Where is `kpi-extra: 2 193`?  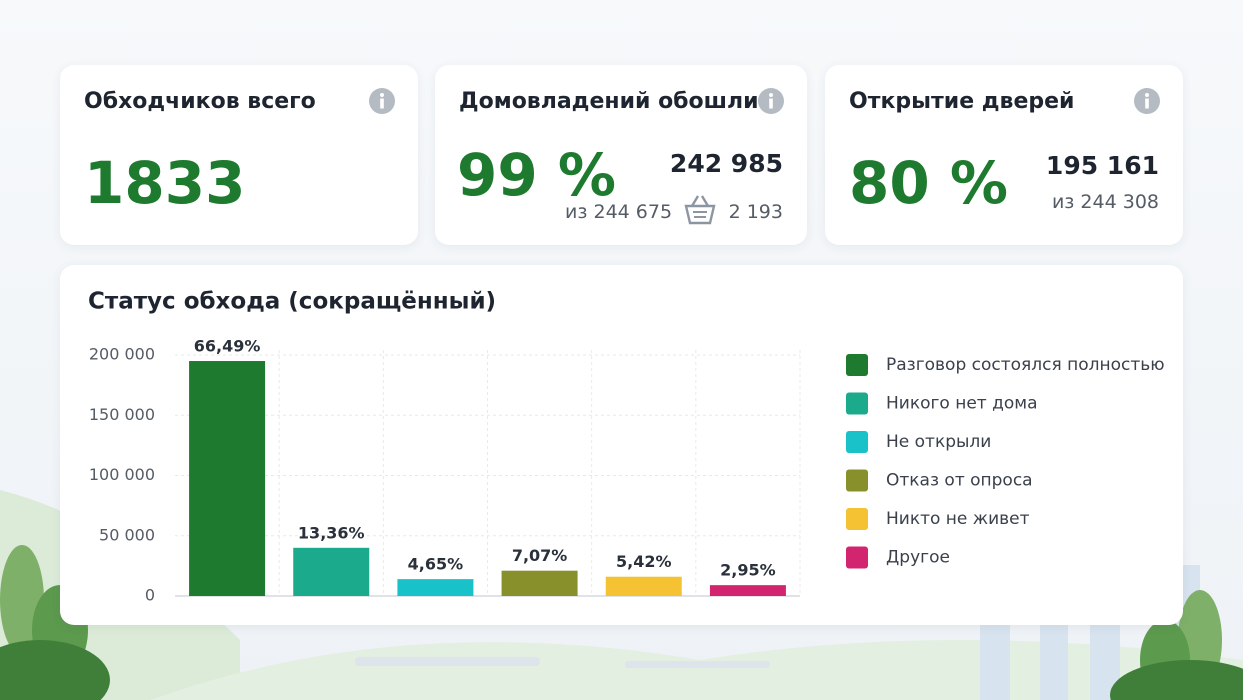
kpi-extra: 2 193 is located at coordinates (755, 212).